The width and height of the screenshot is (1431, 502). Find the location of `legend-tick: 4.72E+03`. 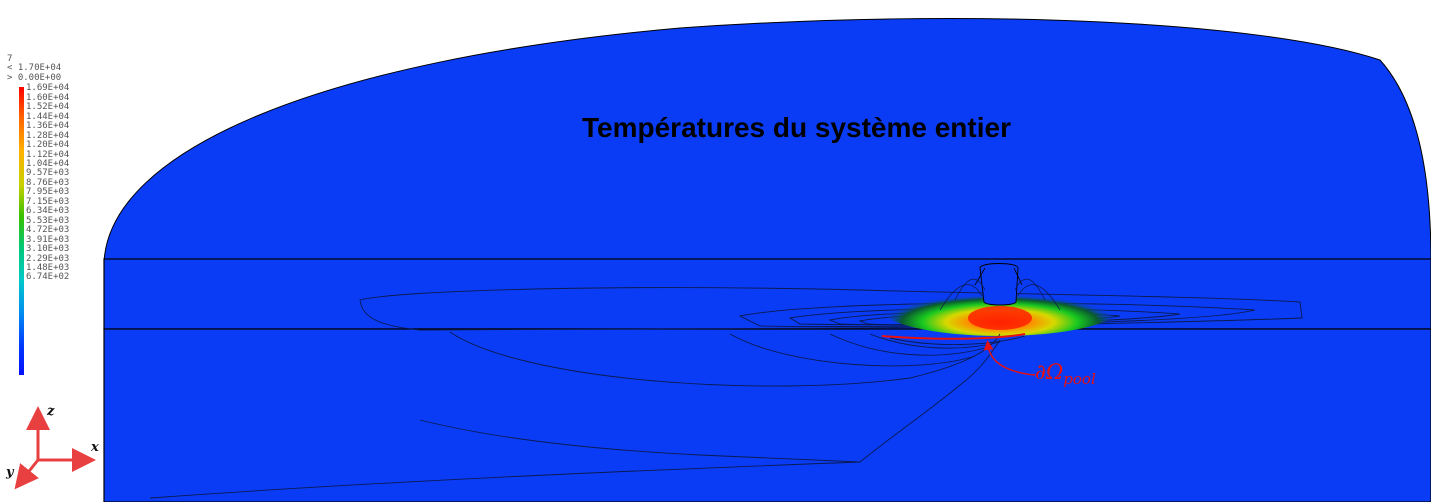

legend-tick: 4.72E+03 is located at coordinates (48, 230).